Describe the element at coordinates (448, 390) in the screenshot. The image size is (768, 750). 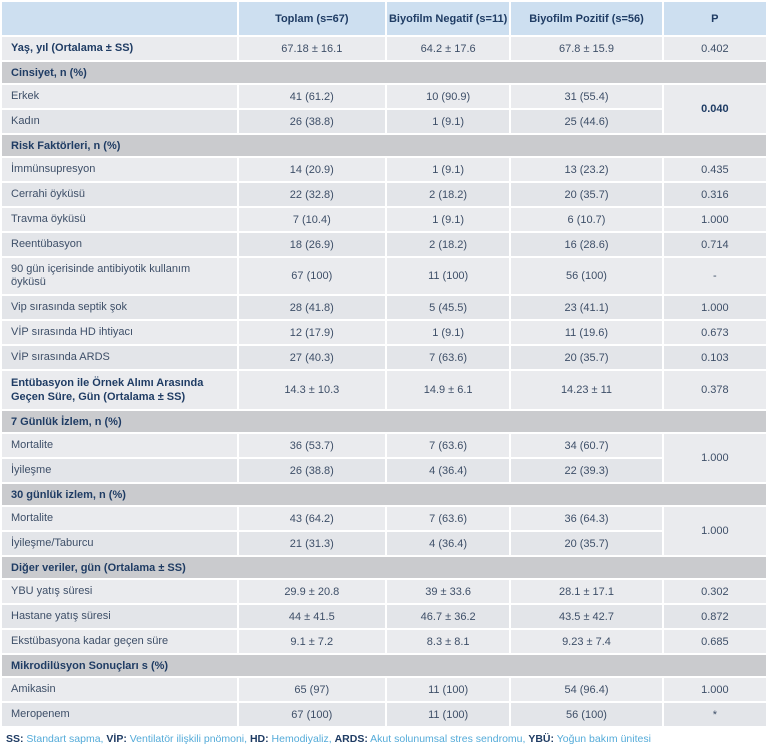
I see `value-cell: 14.9 ± 6.1` at that location.